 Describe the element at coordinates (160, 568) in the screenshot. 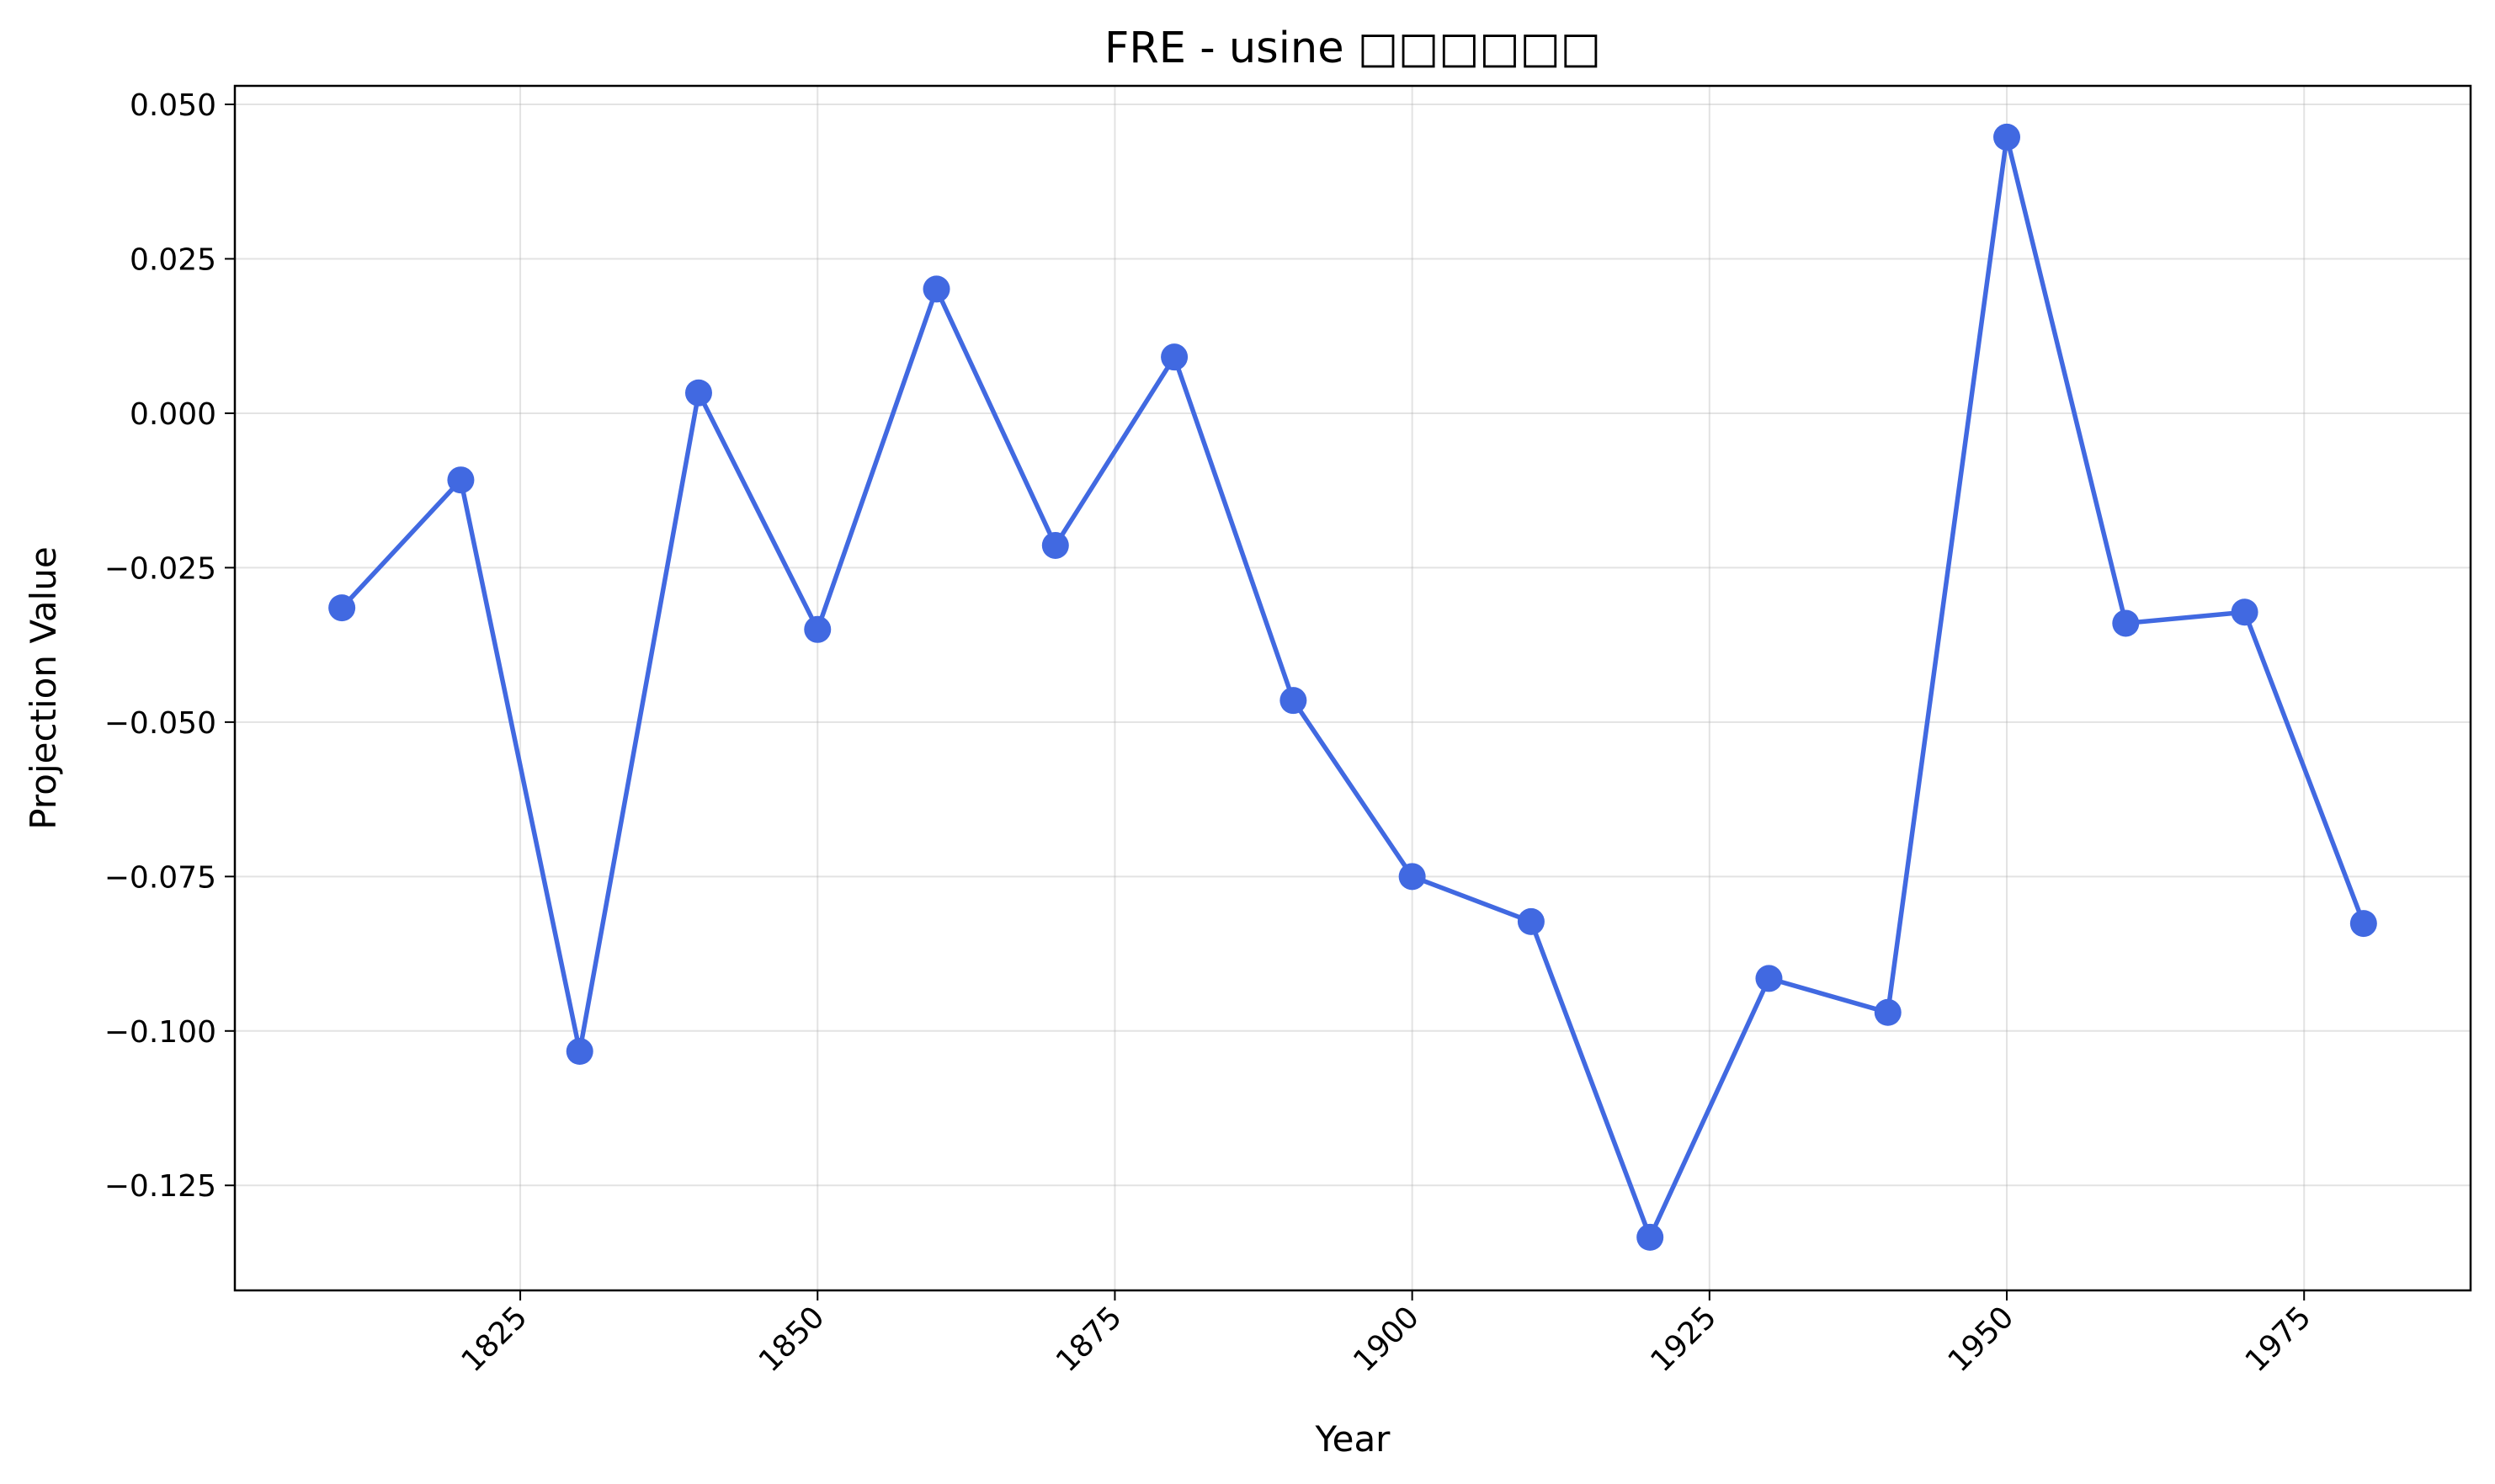

I see `y-tick-label: −0.025` at that location.